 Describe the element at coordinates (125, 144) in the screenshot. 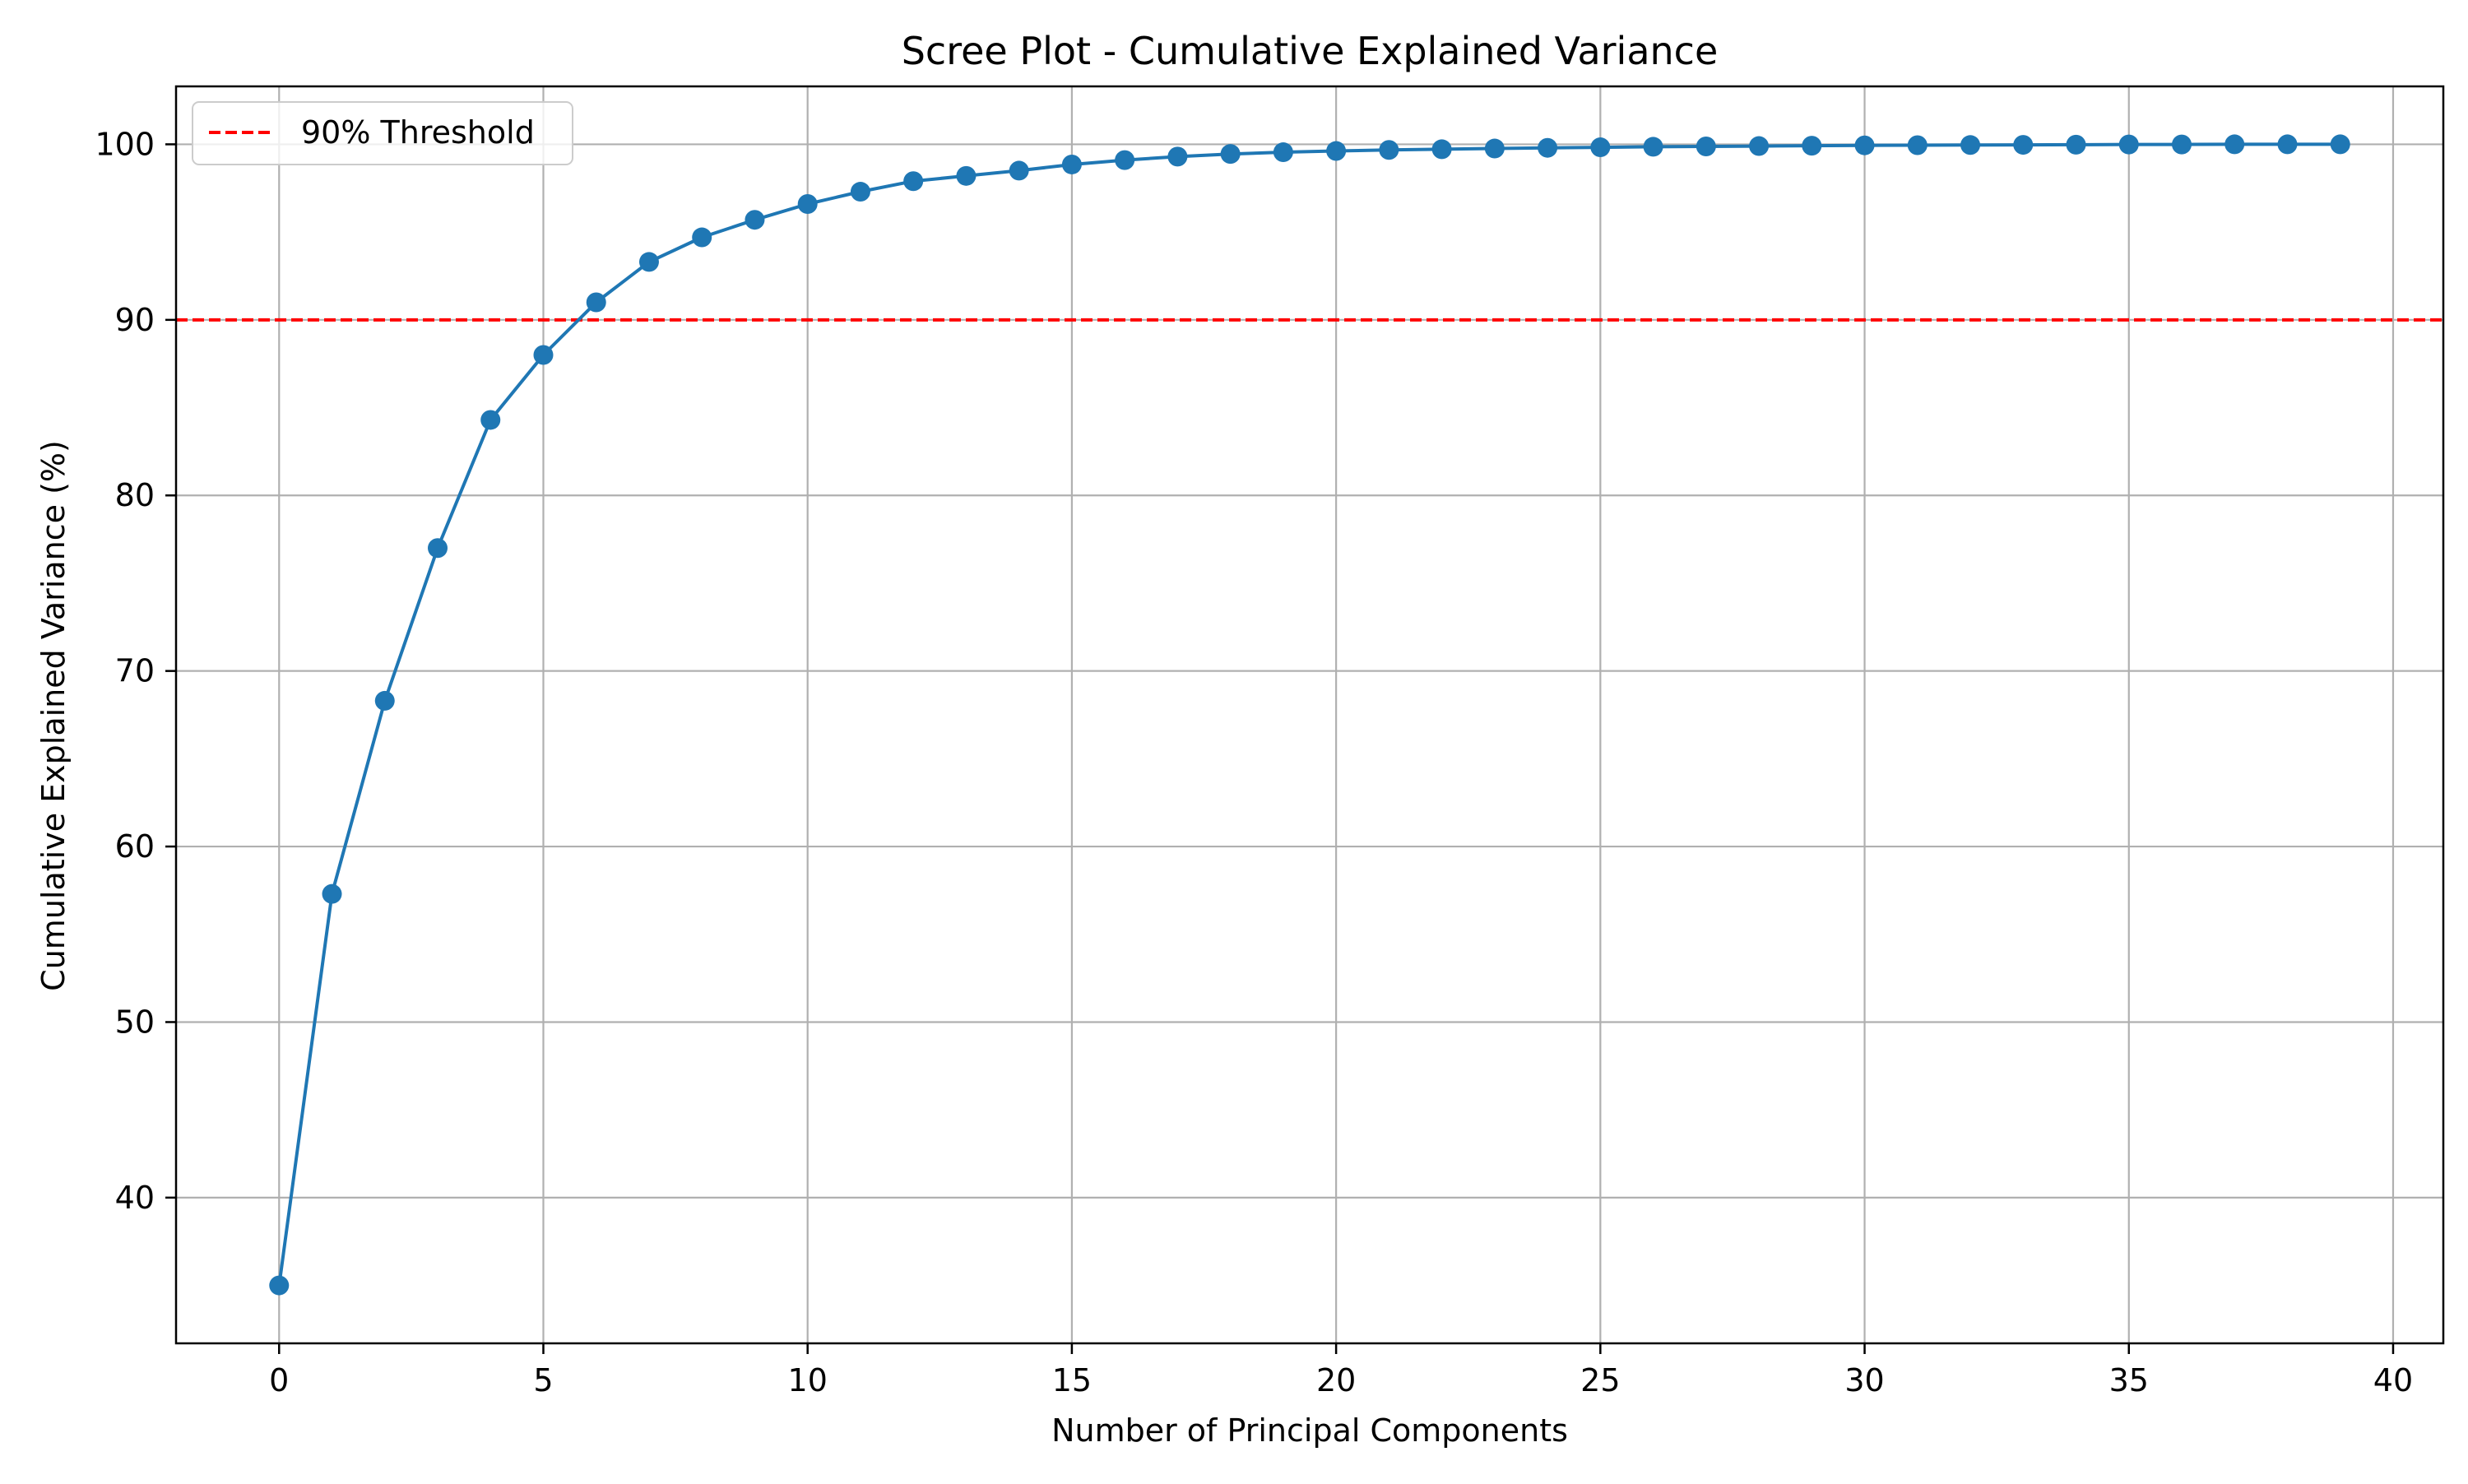

I see `y-tick-label: 100` at that location.